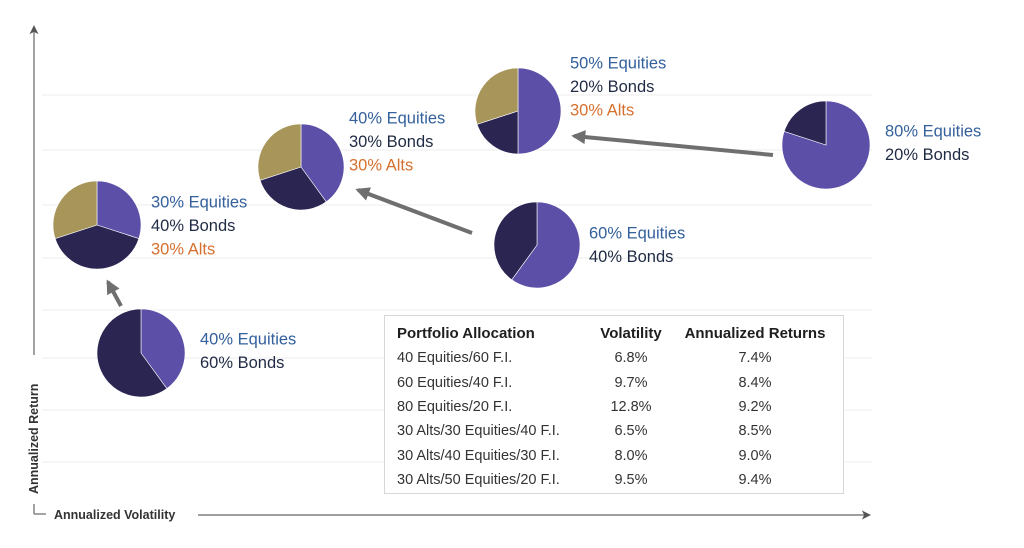  I want to click on cell-returns: 9.2%, so click(755, 406).